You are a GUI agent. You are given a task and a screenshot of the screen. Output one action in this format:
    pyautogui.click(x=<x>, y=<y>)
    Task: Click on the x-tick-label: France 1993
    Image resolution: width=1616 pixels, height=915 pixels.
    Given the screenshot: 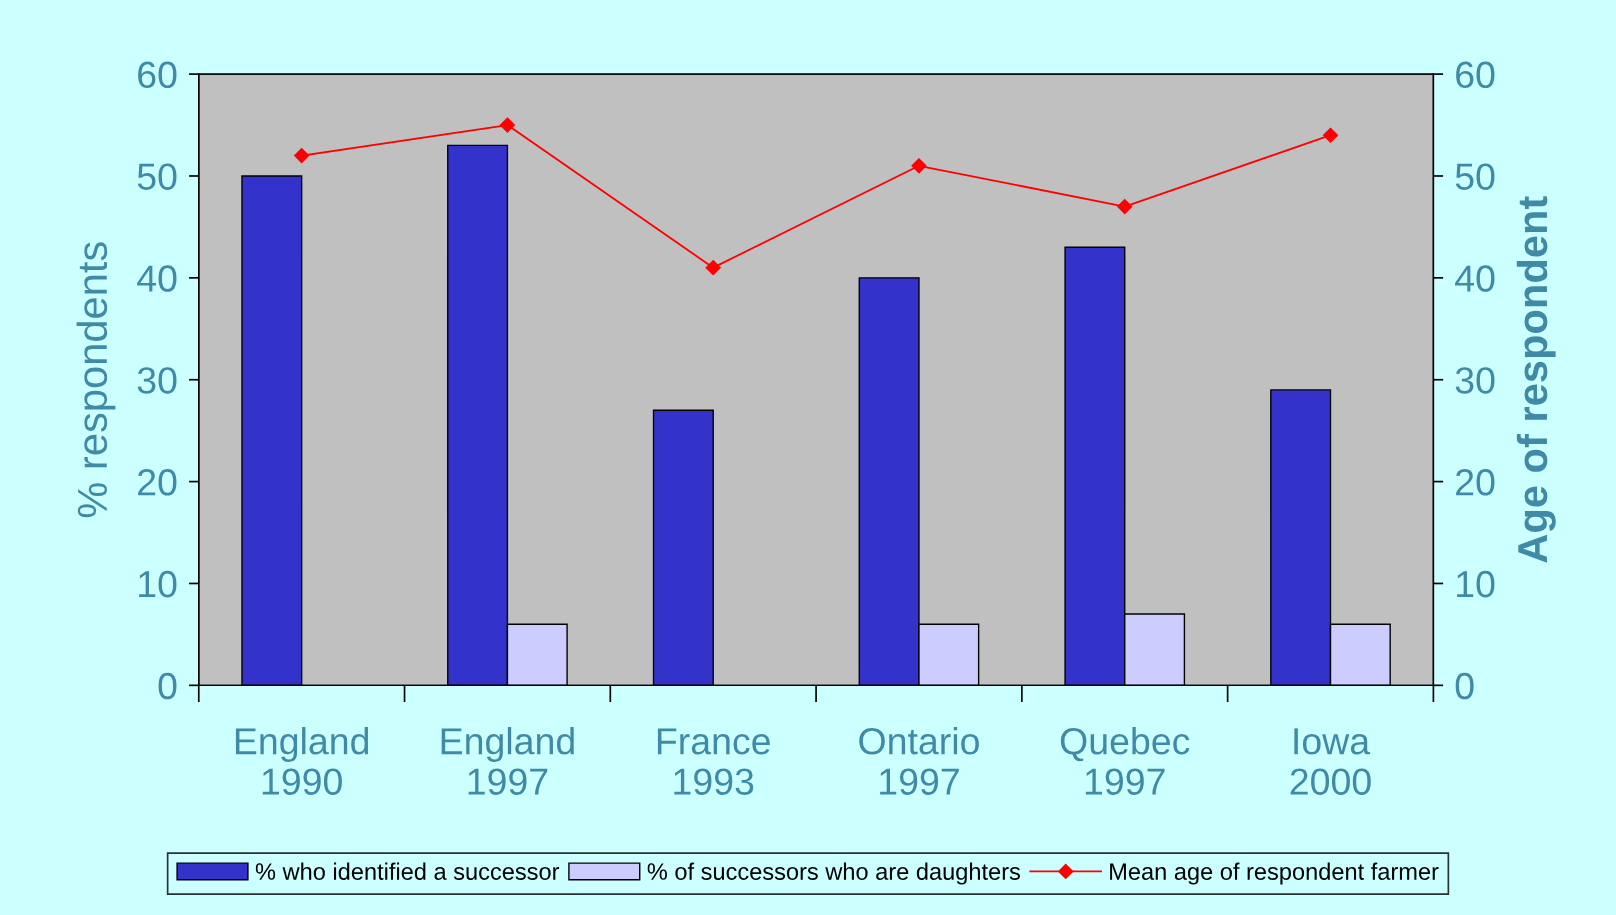 What is the action you would take?
    pyautogui.click(x=713, y=761)
    